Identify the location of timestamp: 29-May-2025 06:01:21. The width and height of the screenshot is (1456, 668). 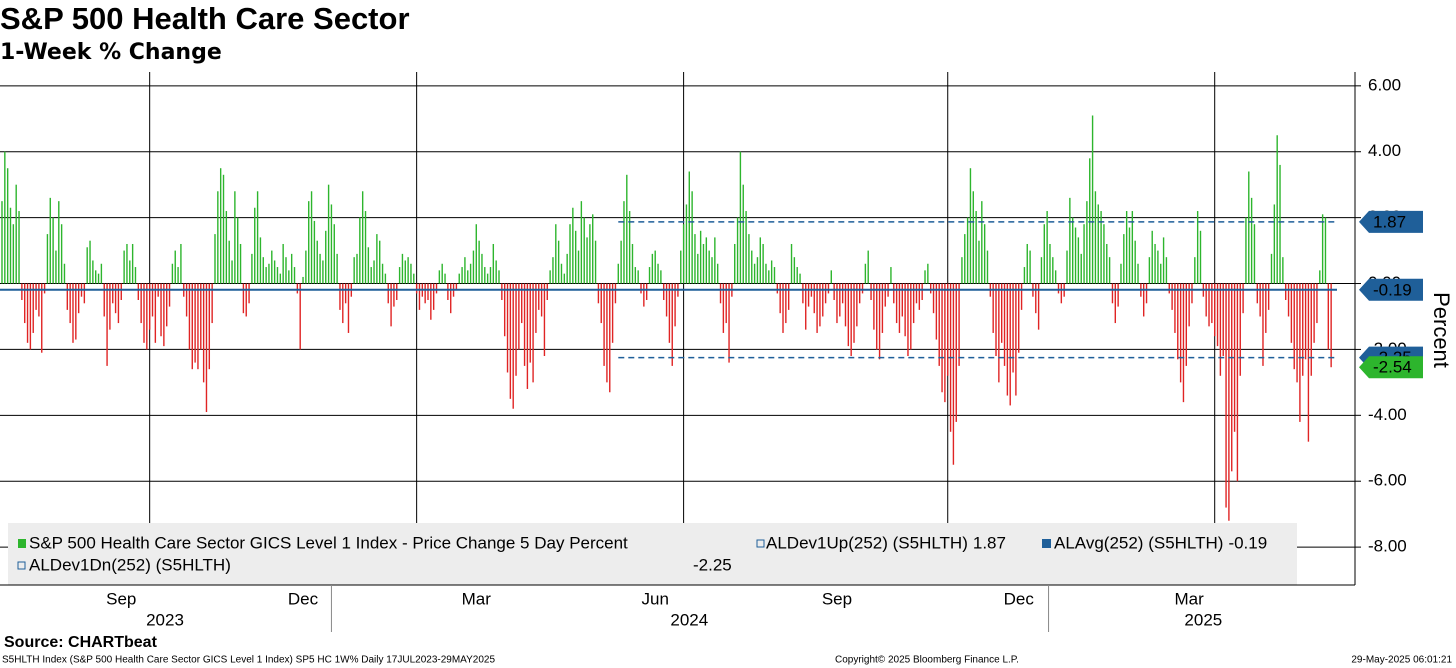
(1401, 660).